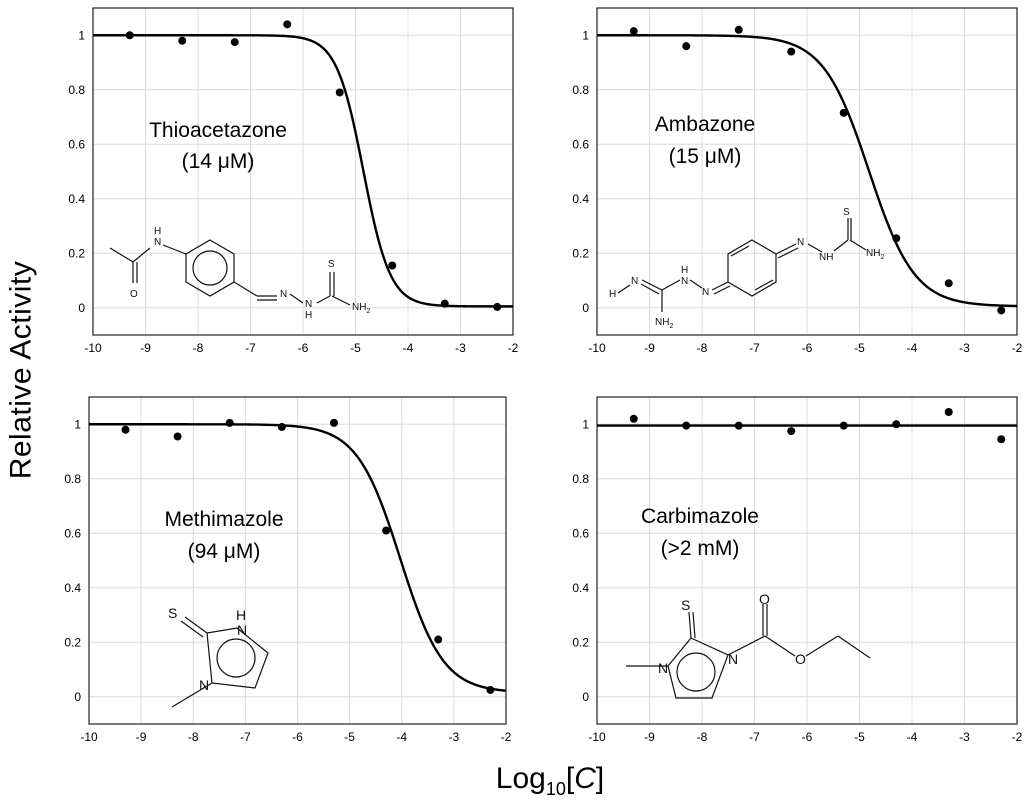 The width and height of the screenshot is (1024, 807). I want to click on annotation-name: Methimazole, so click(223, 519).